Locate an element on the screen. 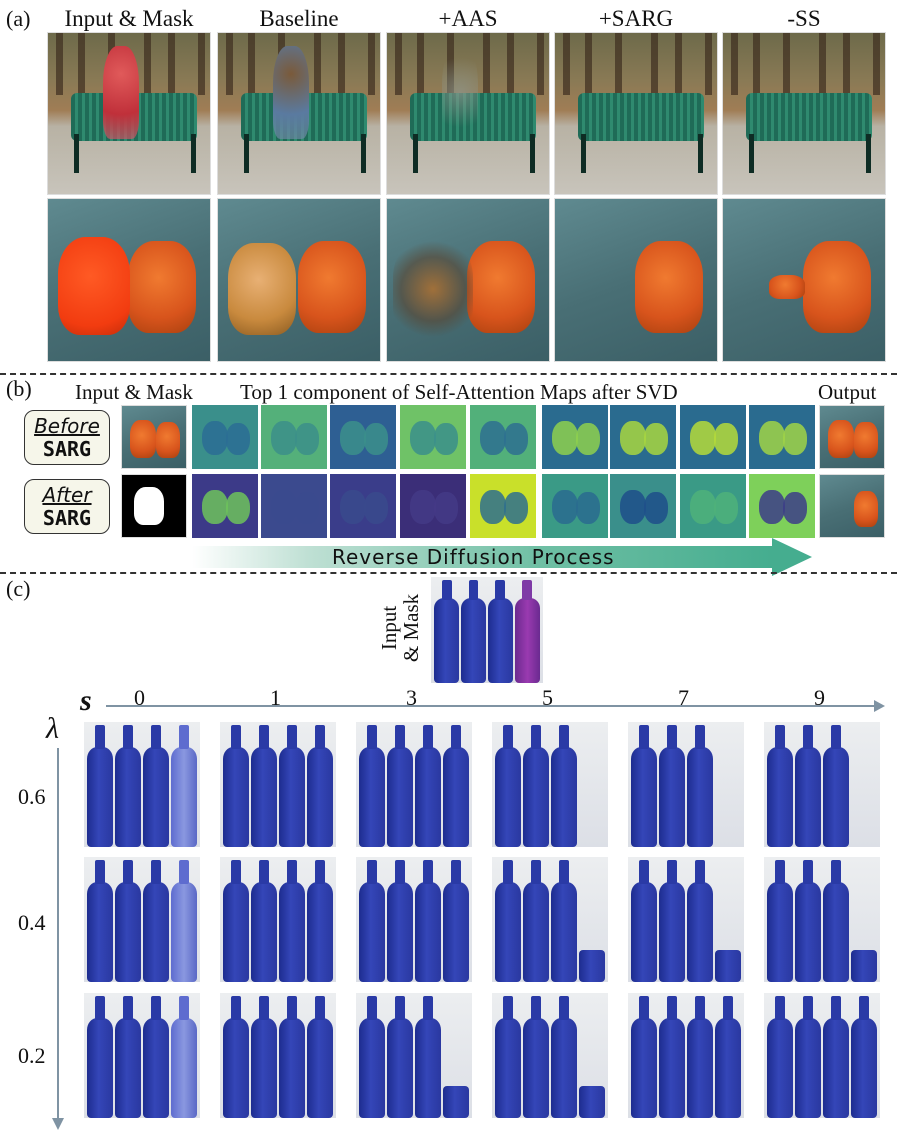 This screenshot has width=897, height=1137. glove-left-smudge is located at coordinates (433, 289).